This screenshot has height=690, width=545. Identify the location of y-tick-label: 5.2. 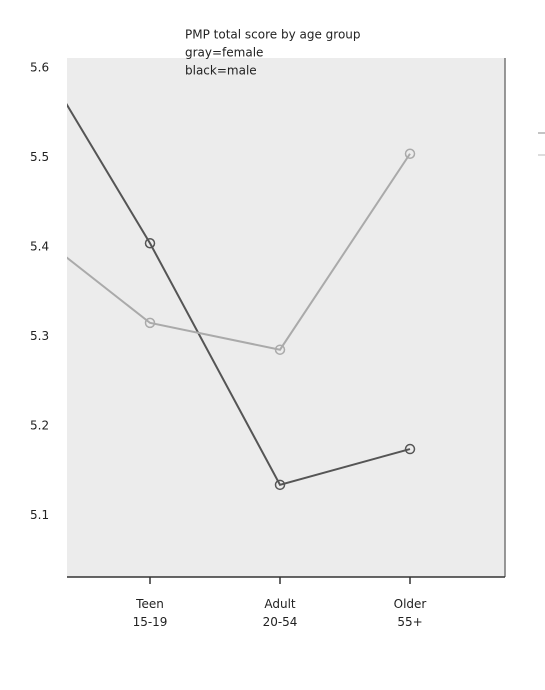
(39, 425).